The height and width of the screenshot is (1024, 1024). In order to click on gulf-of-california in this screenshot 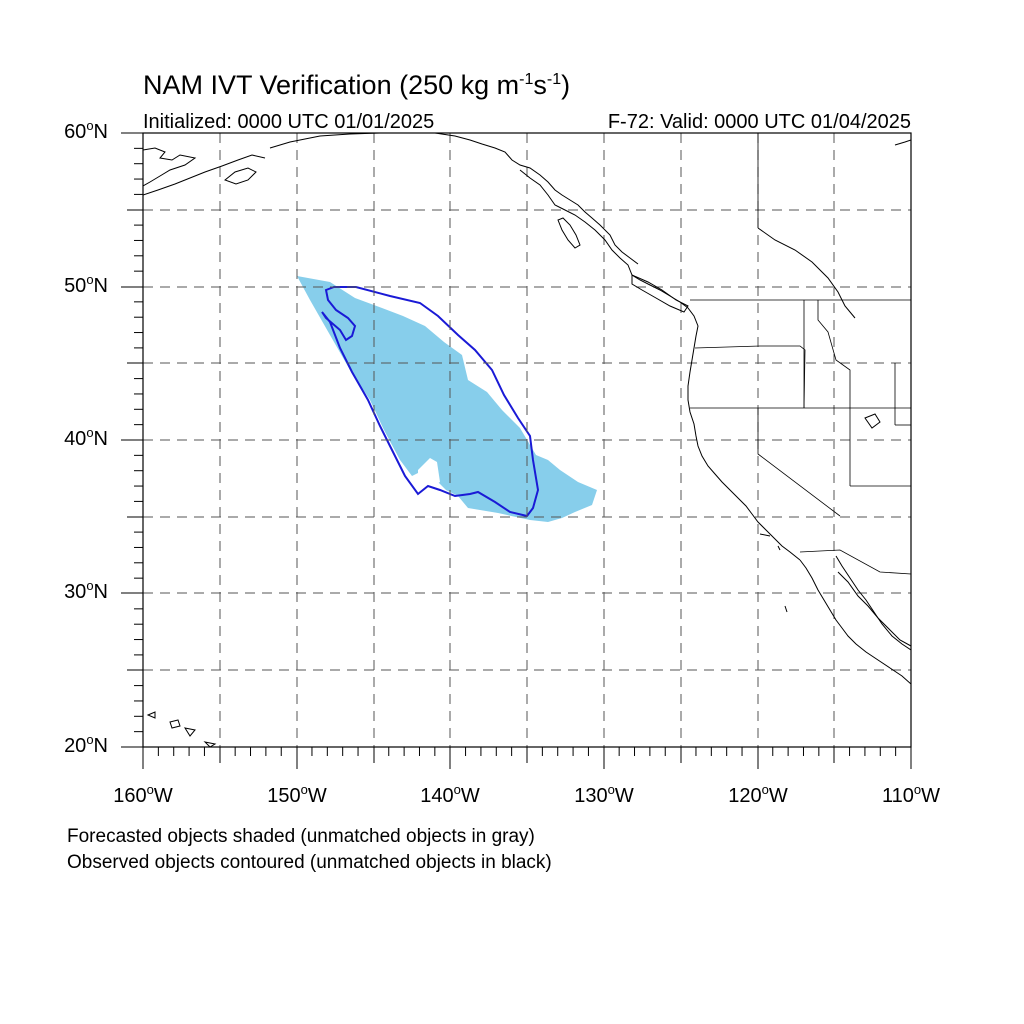, I will do `click(873, 603)`.